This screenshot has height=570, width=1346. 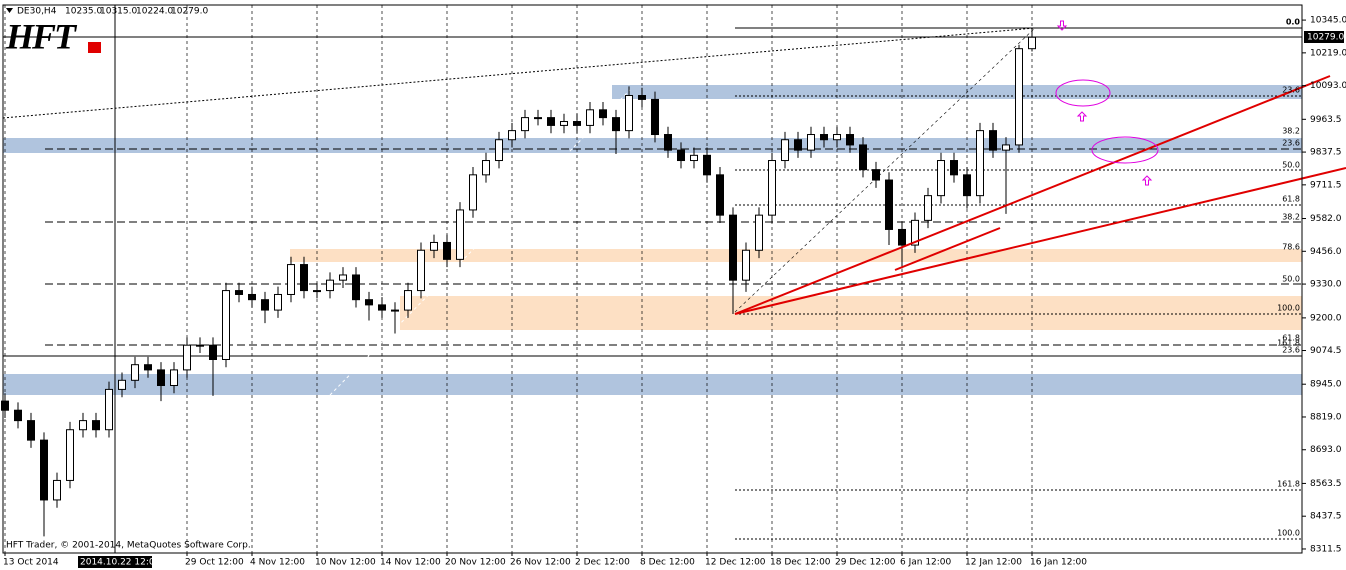 What do you see at coordinates (410, 563) in the screenshot?
I see `x-tick-label: 14 Nov 12:00` at bounding box center [410, 563].